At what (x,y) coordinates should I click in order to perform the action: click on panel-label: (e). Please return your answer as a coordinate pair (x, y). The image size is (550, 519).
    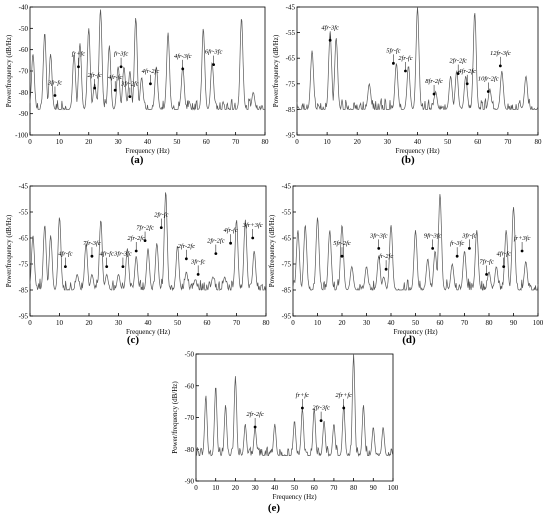
    Looking at the image, I should click on (274, 508).